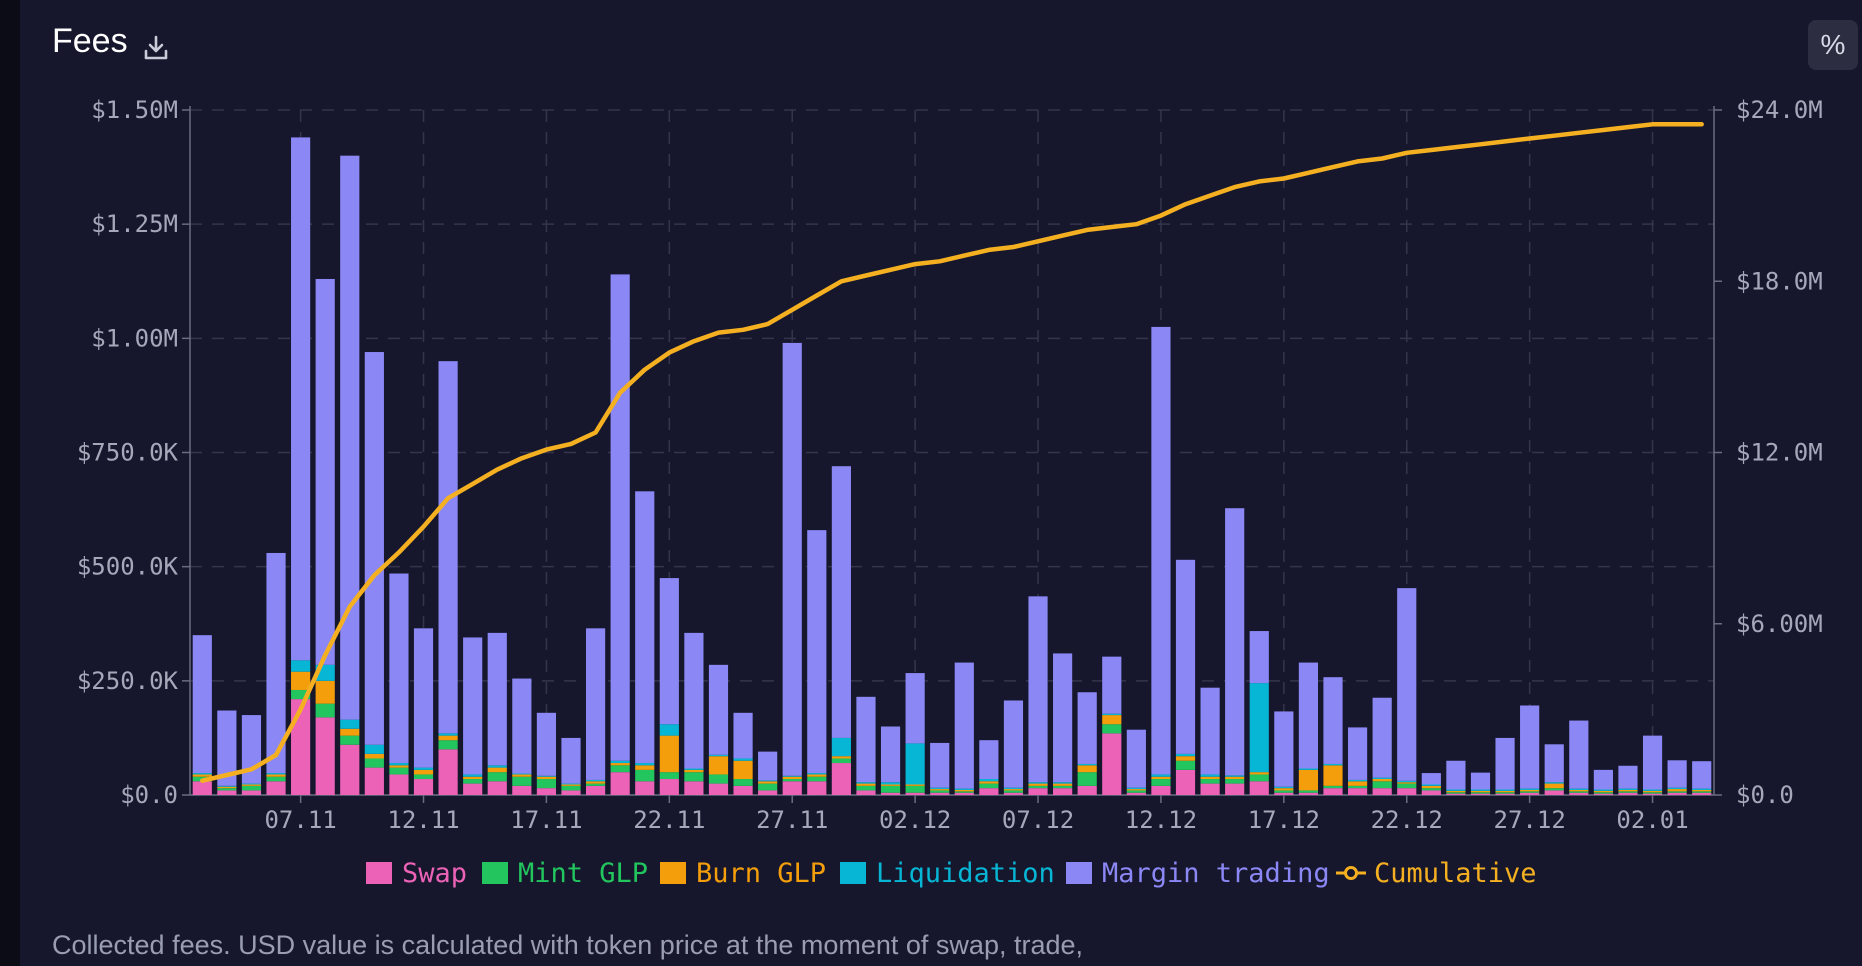 Image resolution: width=1862 pixels, height=966 pixels. I want to click on legend-label: Margin trading, so click(1216, 873).